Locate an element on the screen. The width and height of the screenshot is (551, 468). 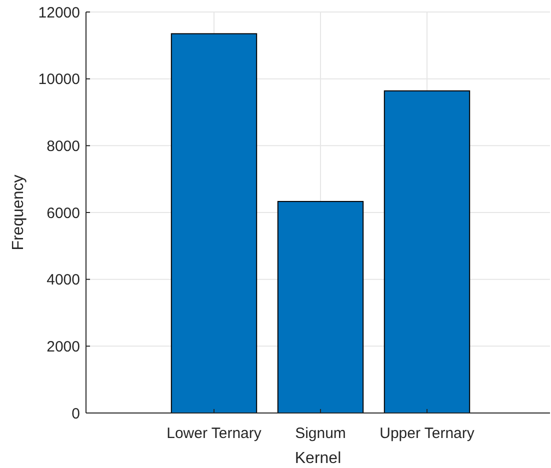
y-tick-label: 0 is located at coordinates (76, 413).